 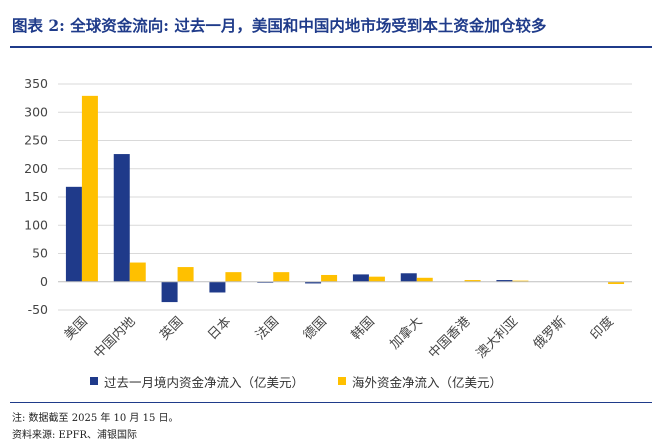 What do you see at coordinates (95, 418) in the screenshot?
I see `footnote: 注: 数据截至 2025 年 10 月 15 日。` at bounding box center [95, 418].